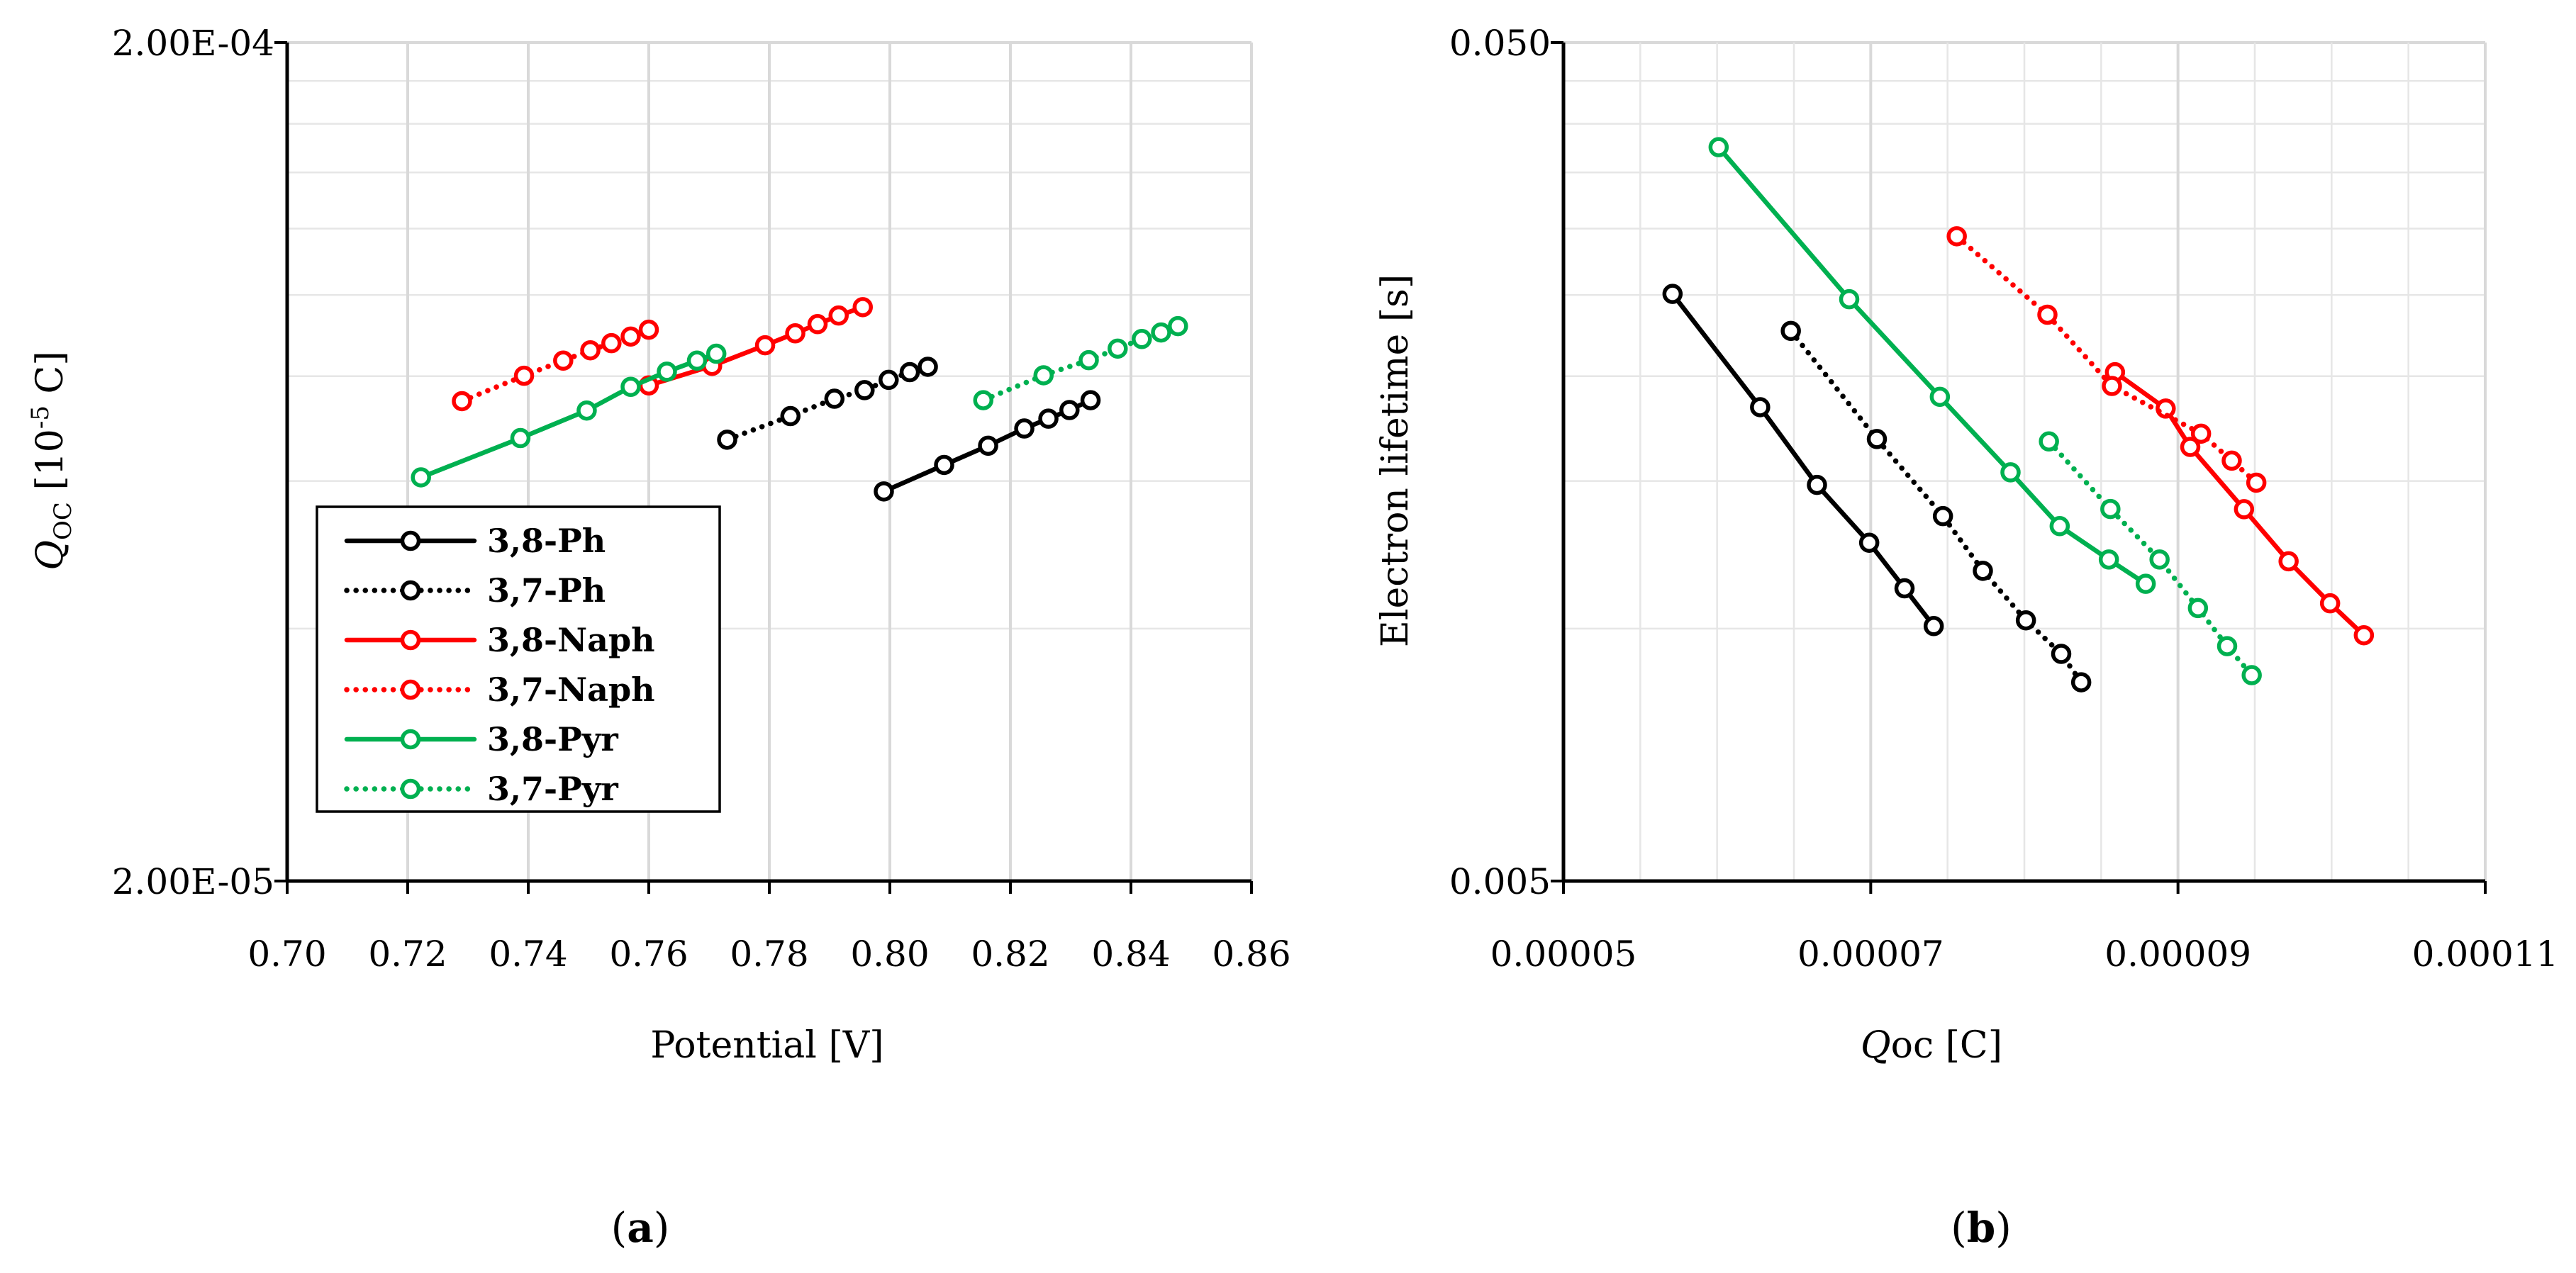 The width and height of the screenshot is (2576, 1273). Describe the element at coordinates (50, 378) in the screenshot. I see `panel-a-y-axis-unit: C]` at that location.